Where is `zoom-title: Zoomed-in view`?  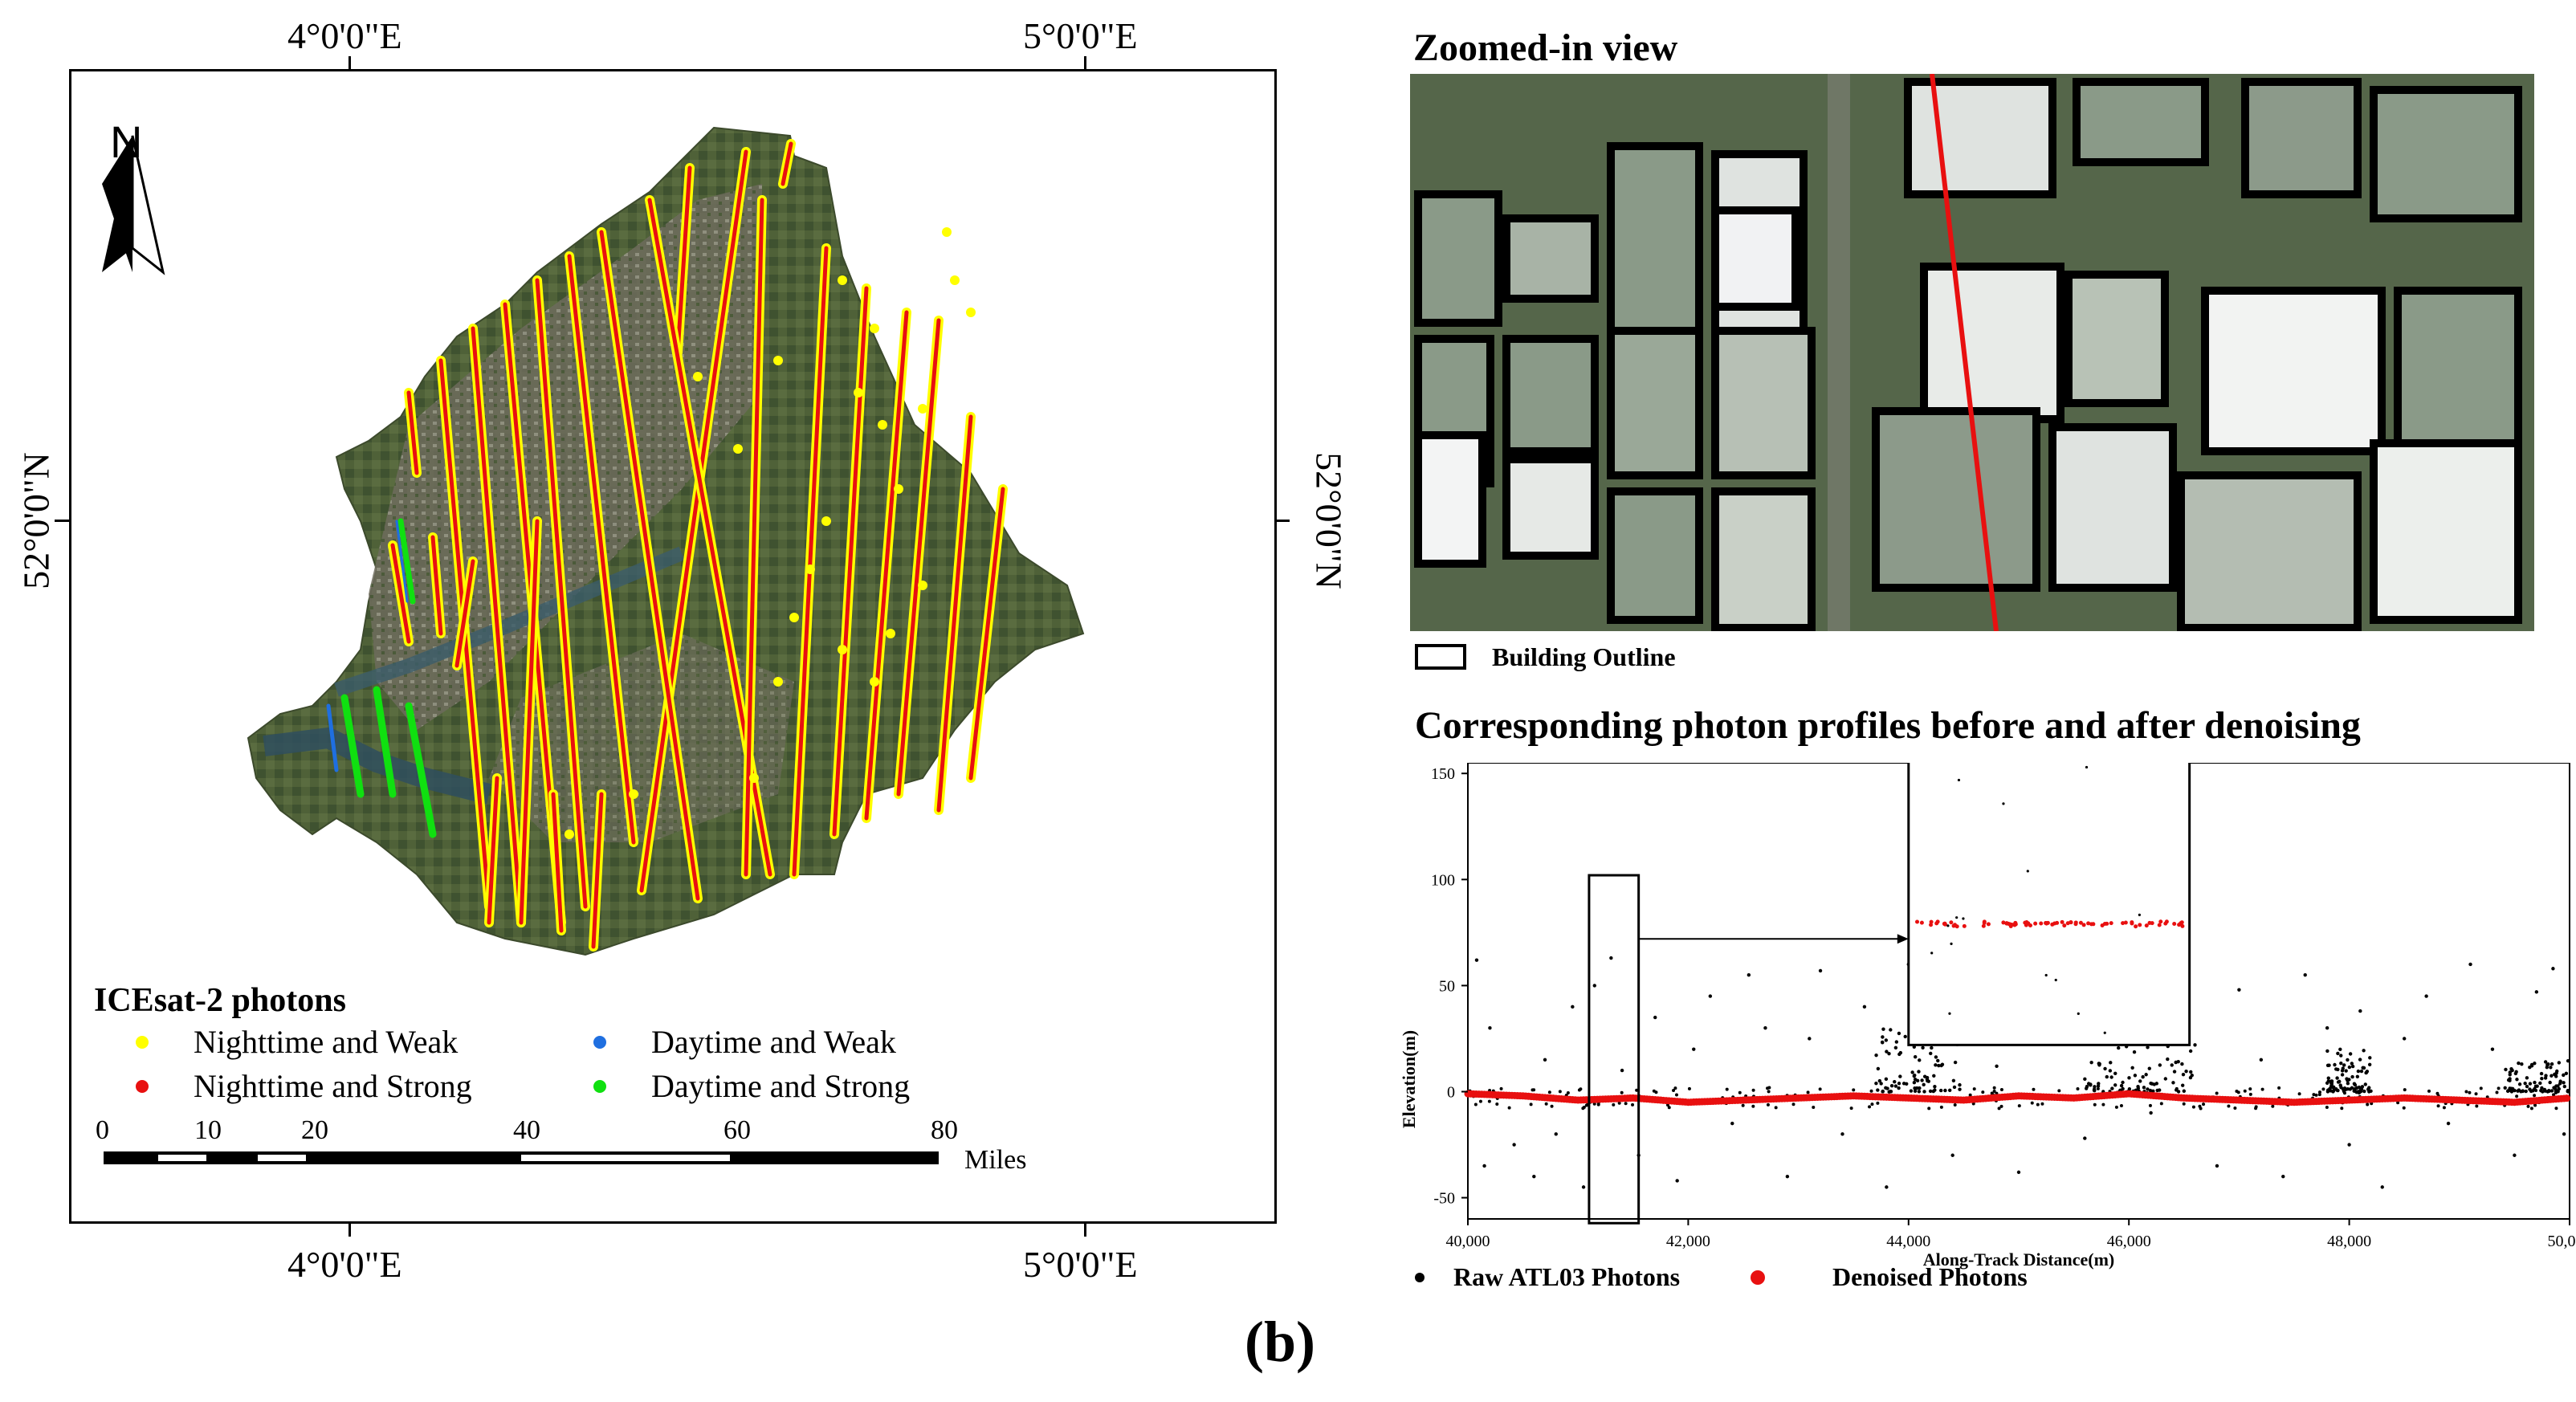 zoom-title: Zoomed-in view is located at coordinates (1545, 48).